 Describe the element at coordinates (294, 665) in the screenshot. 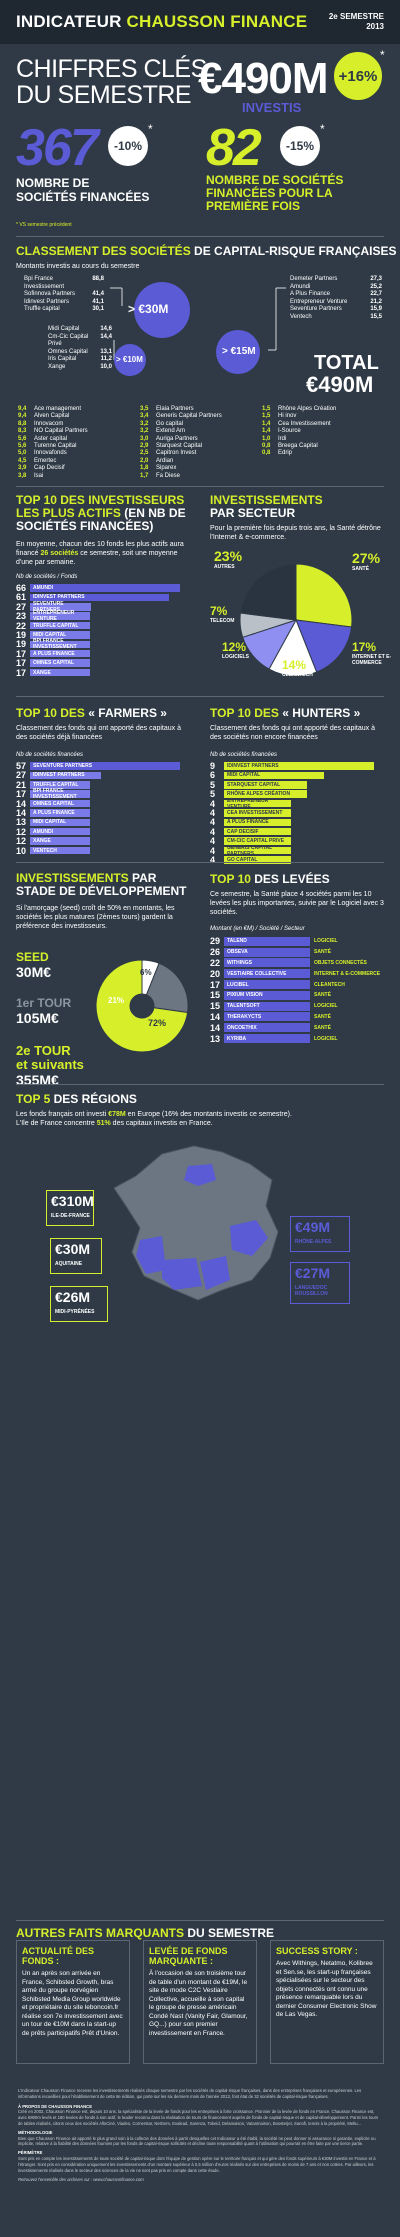

I see `slice-pct: 14%` at that location.